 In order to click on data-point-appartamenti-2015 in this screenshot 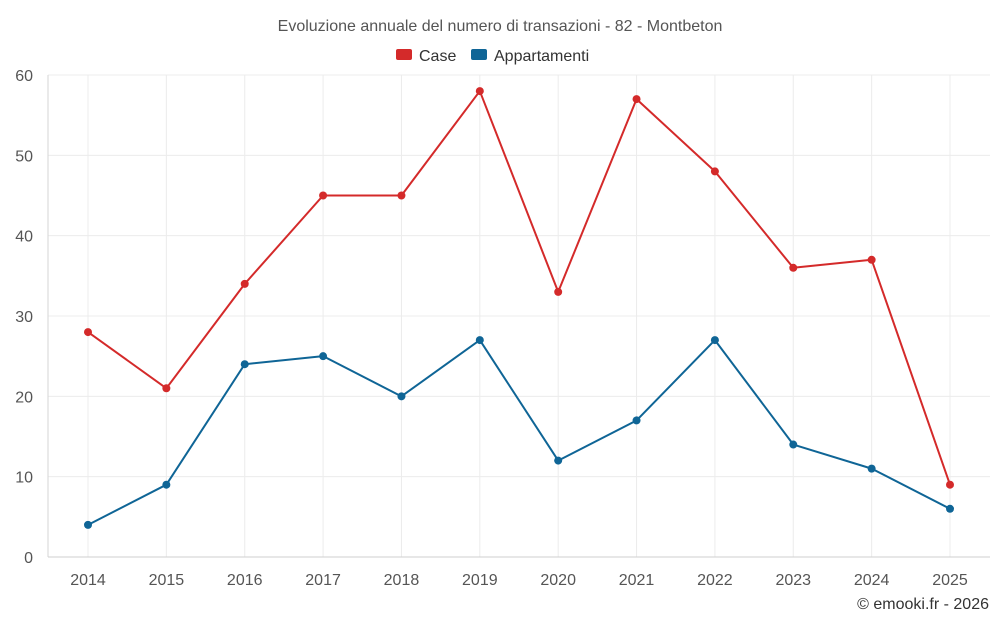, I will do `click(166, 484)`.